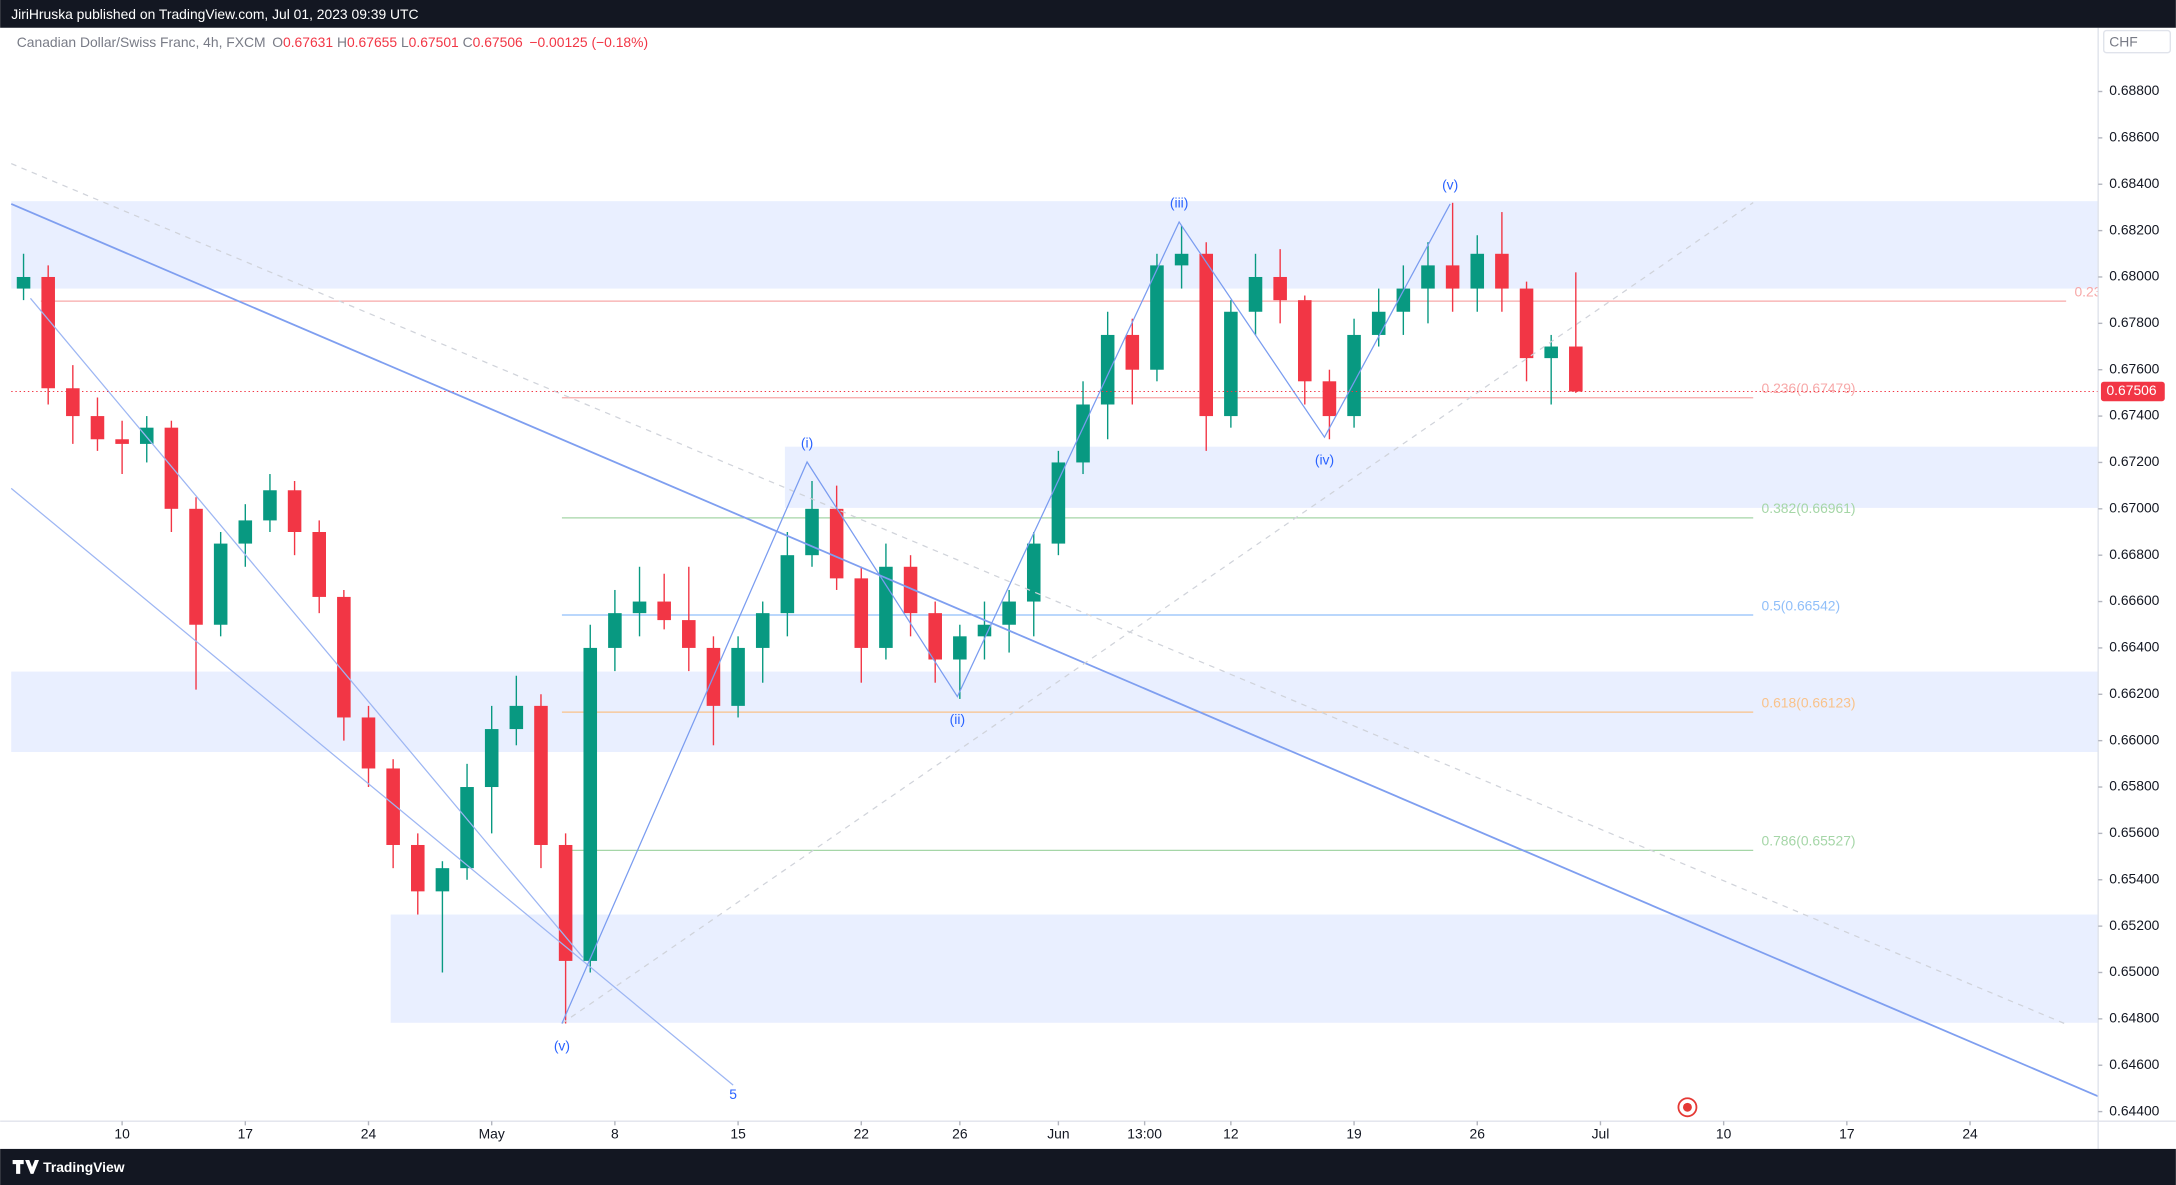 Image resolution: width=2176 pixels, height=1185 pixels. What do you see at coordinates (342, 42) in the screenshot?
I see `legend-key: H` at bounding box center [342, 42].